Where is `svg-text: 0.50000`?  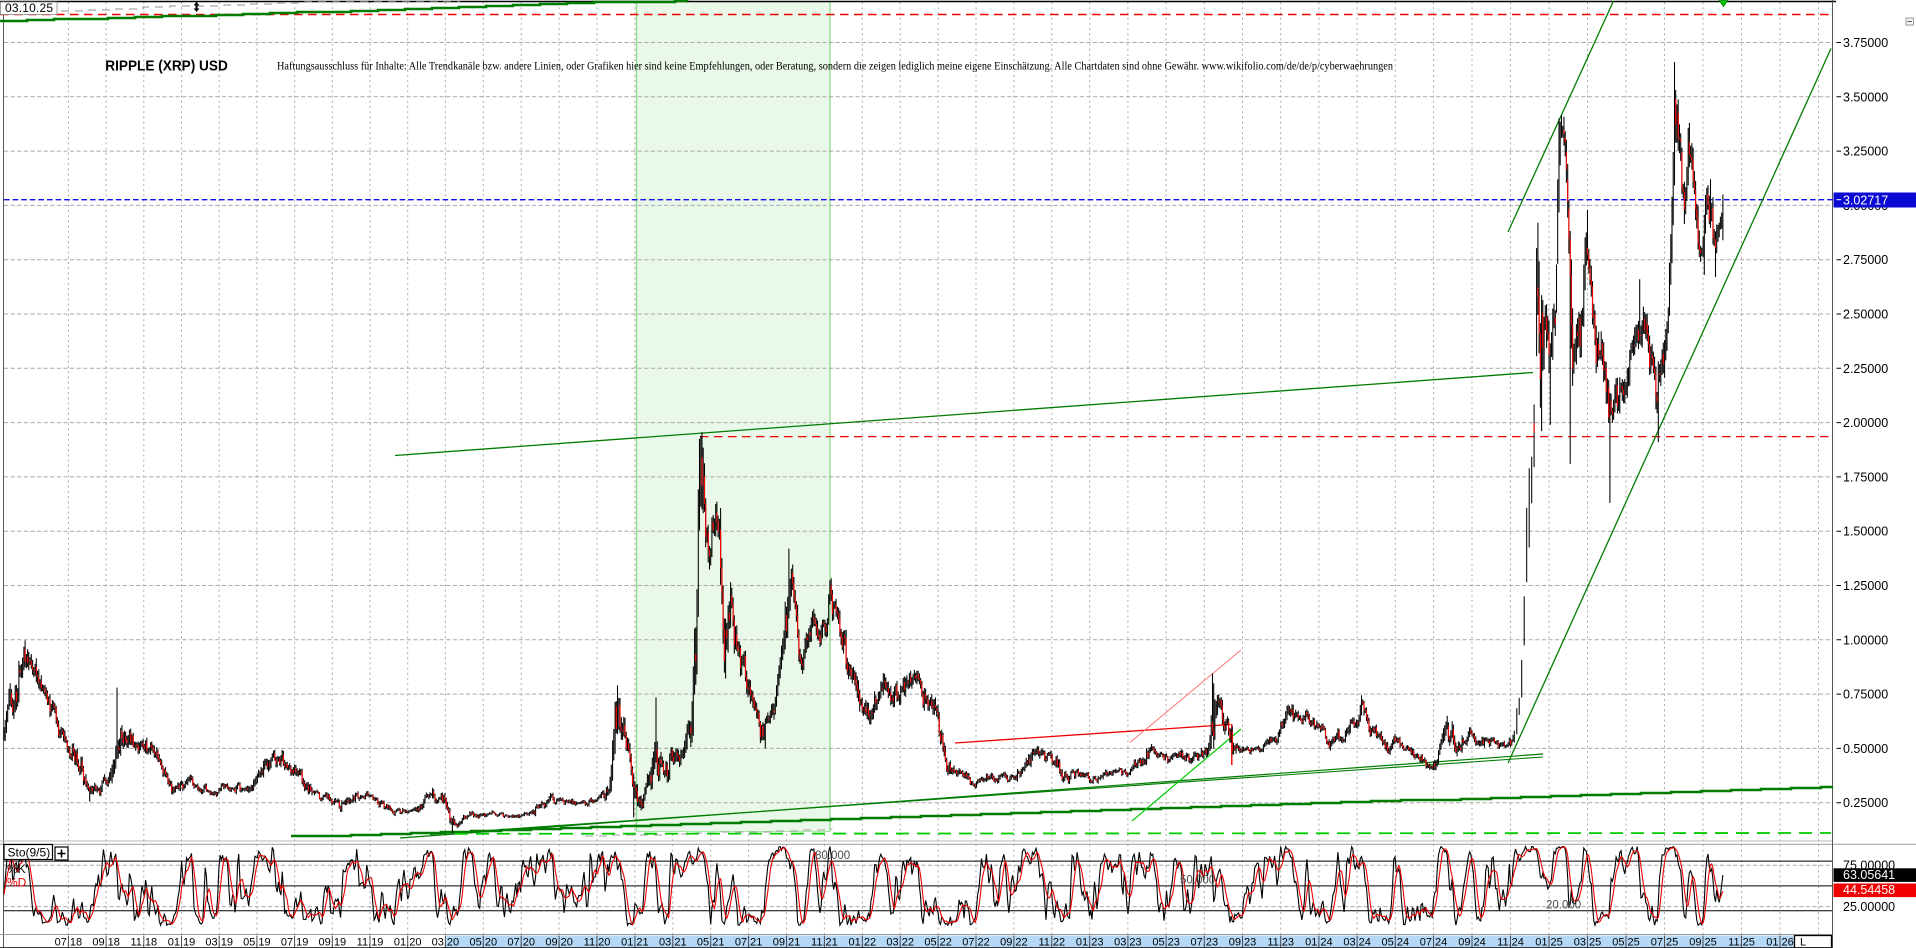 svg-text: 0.50000 is located at coordinates (1865, 749).